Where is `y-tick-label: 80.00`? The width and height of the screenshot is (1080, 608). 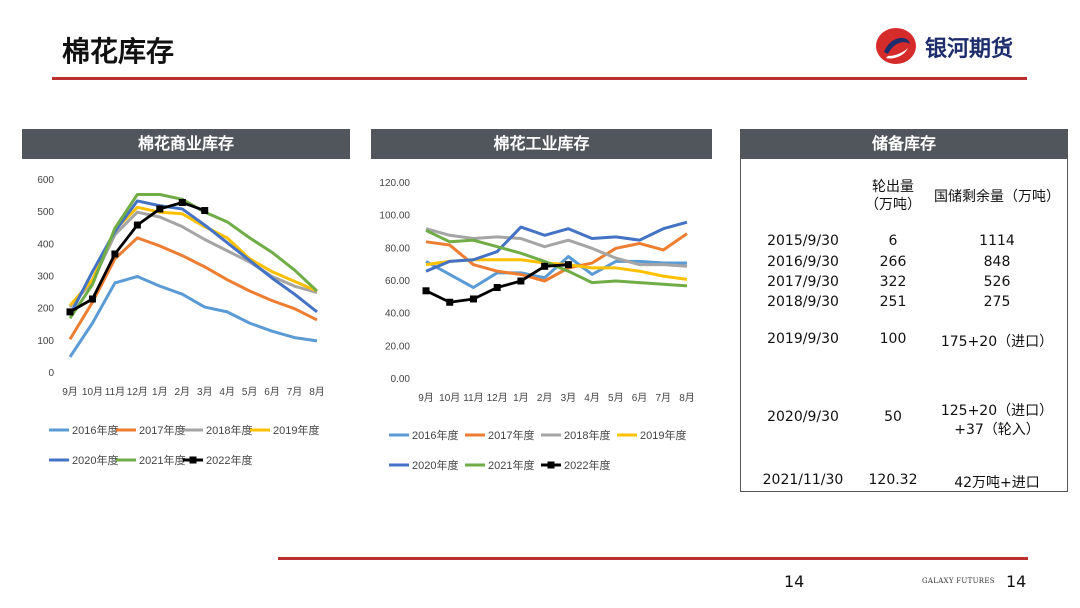 y-tick-label: 80.00 is located at coordinates (397, 248).